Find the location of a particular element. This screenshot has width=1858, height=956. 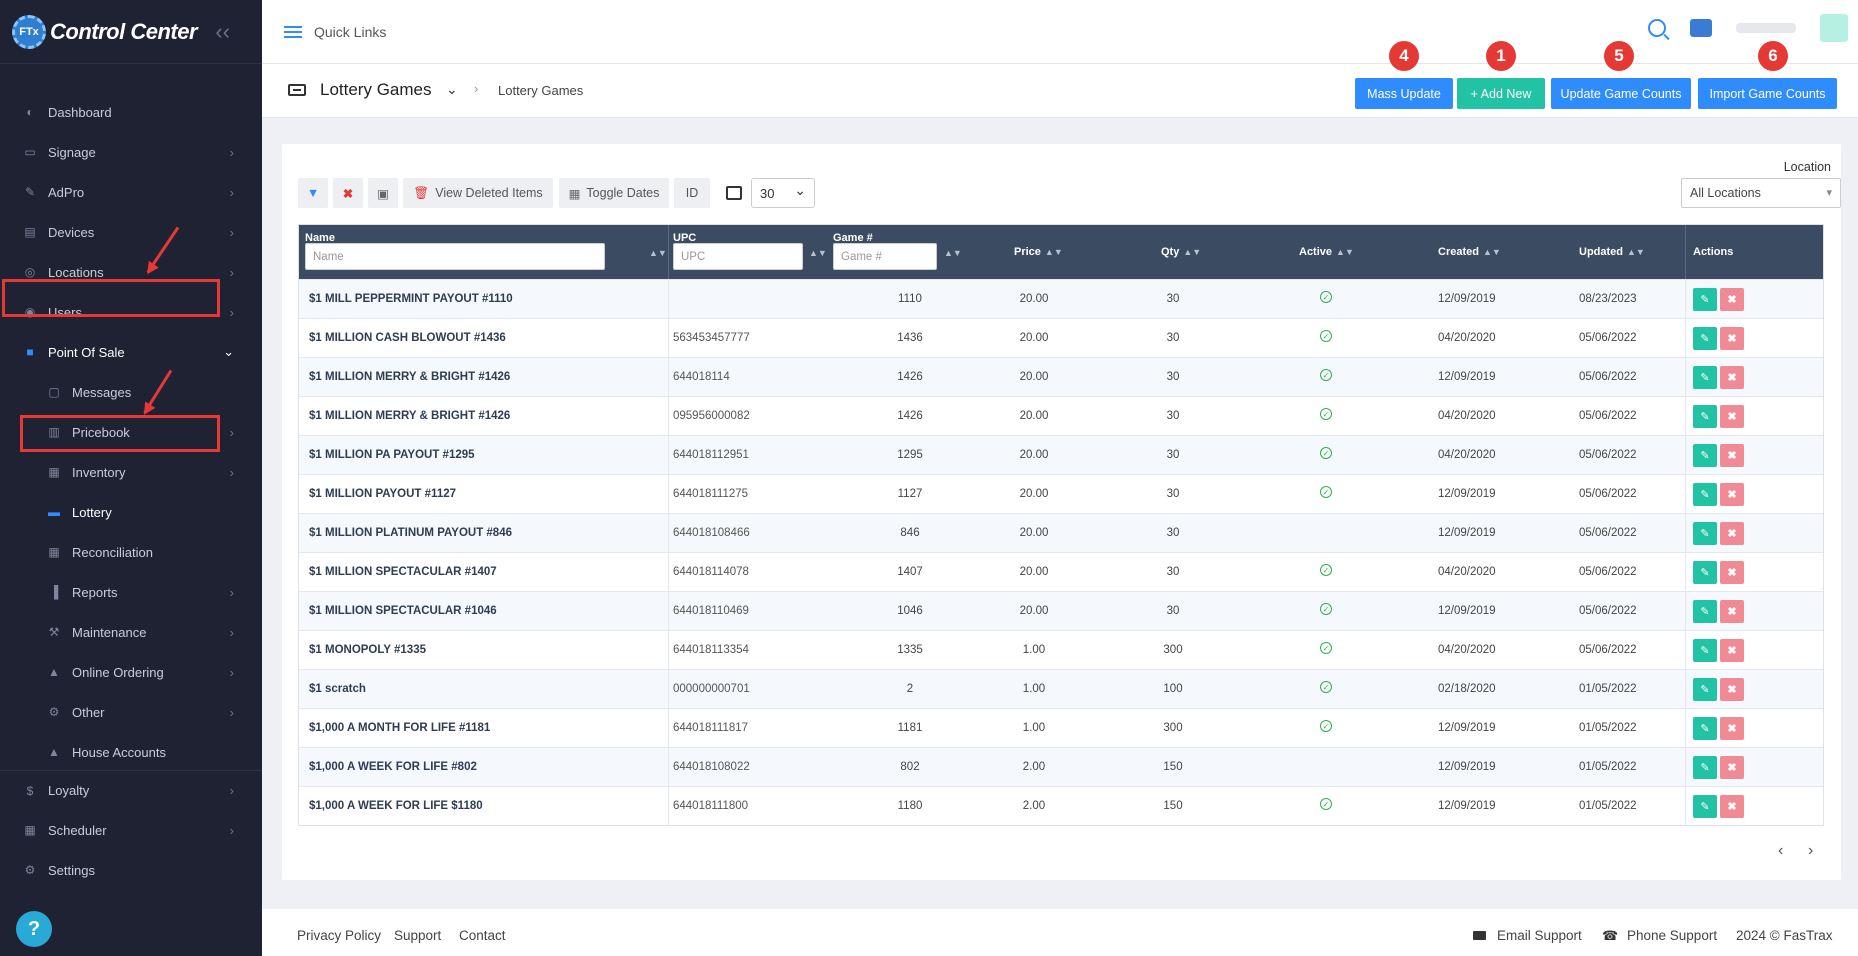

sidebar-item-dashboard: ◐ Dashboard is located at coordinates (131, 112).